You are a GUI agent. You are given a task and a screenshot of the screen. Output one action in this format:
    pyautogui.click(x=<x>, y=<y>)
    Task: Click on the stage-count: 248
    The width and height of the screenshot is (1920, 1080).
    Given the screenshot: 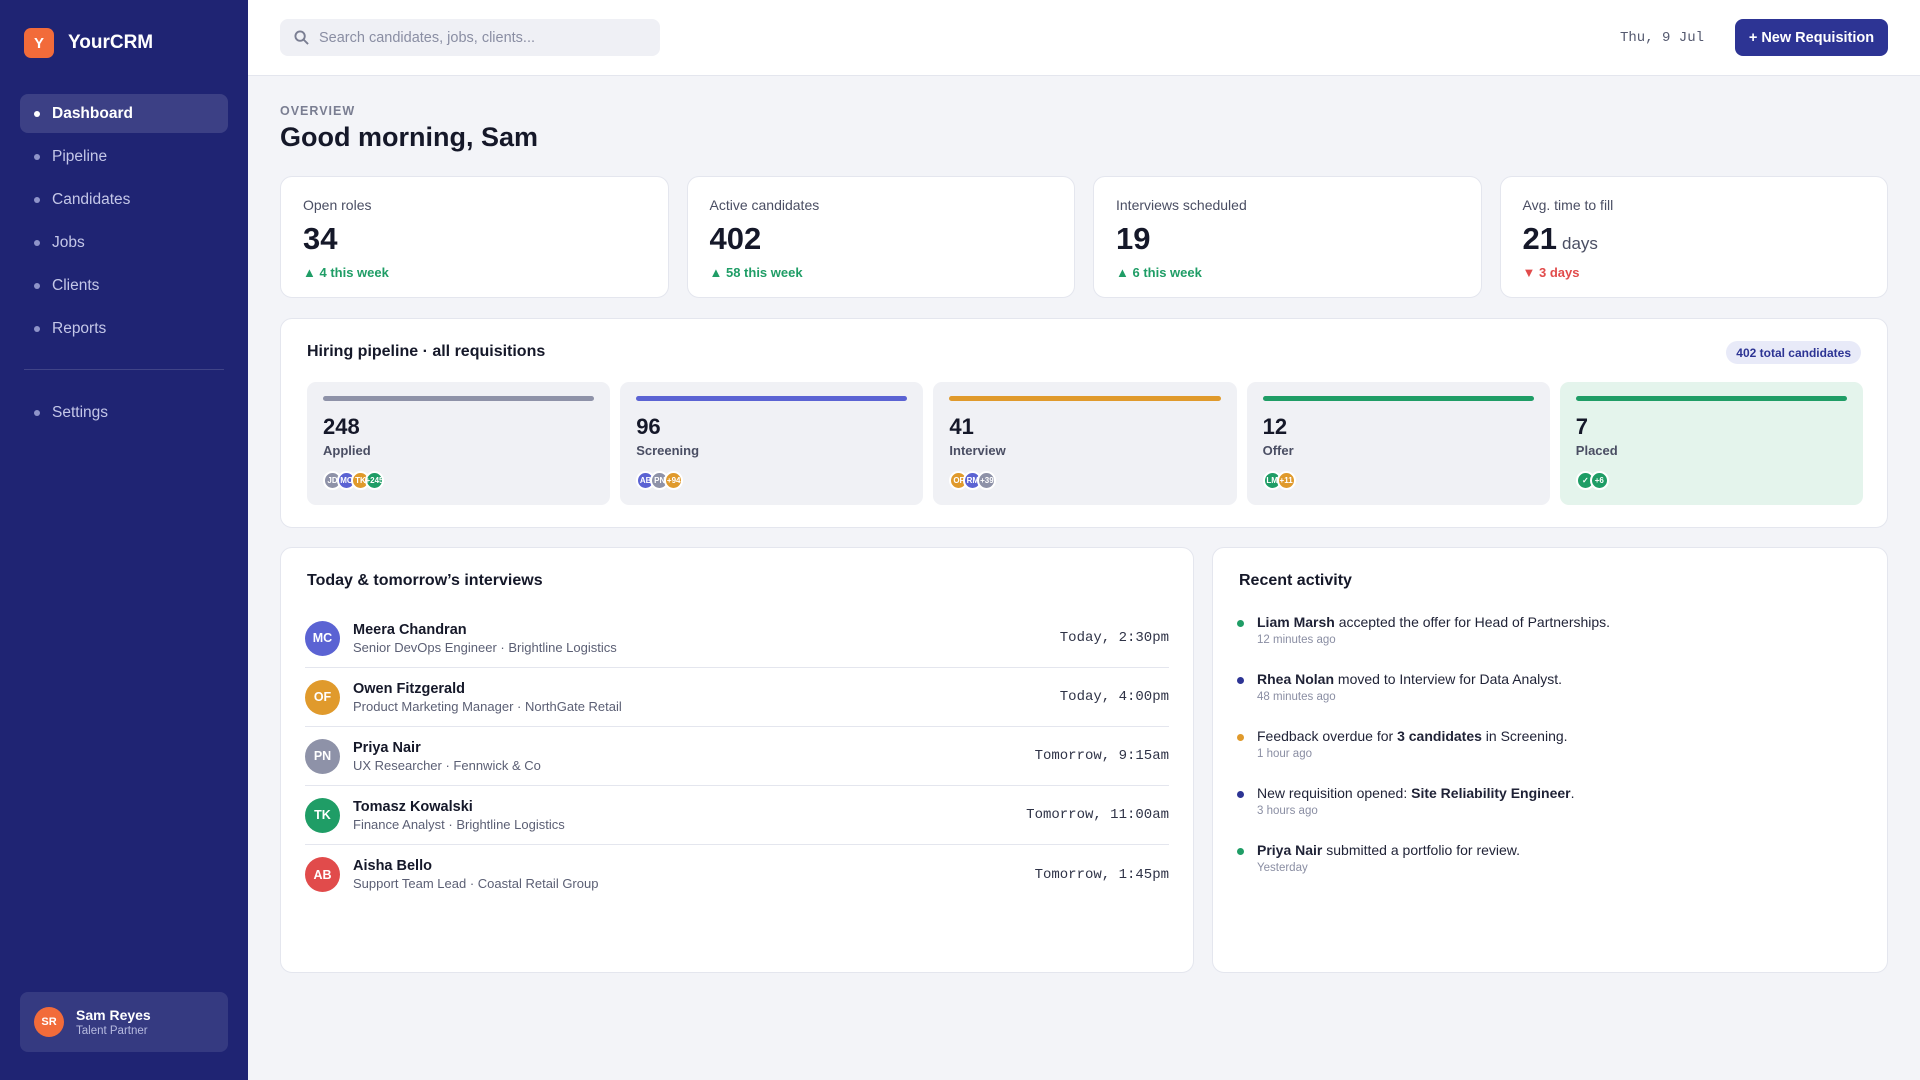 What is the action you would take?
    pyautogui.click(x=341, y=426)
    